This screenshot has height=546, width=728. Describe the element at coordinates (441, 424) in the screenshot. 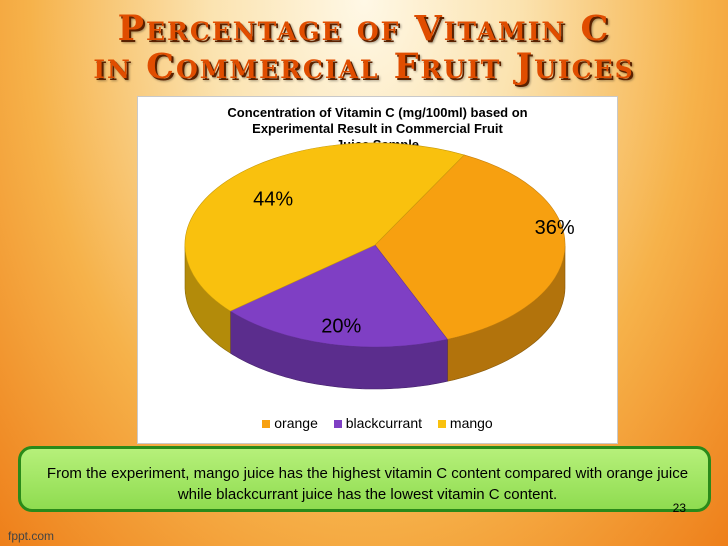

I see `legend-swatch-mango` at that location.